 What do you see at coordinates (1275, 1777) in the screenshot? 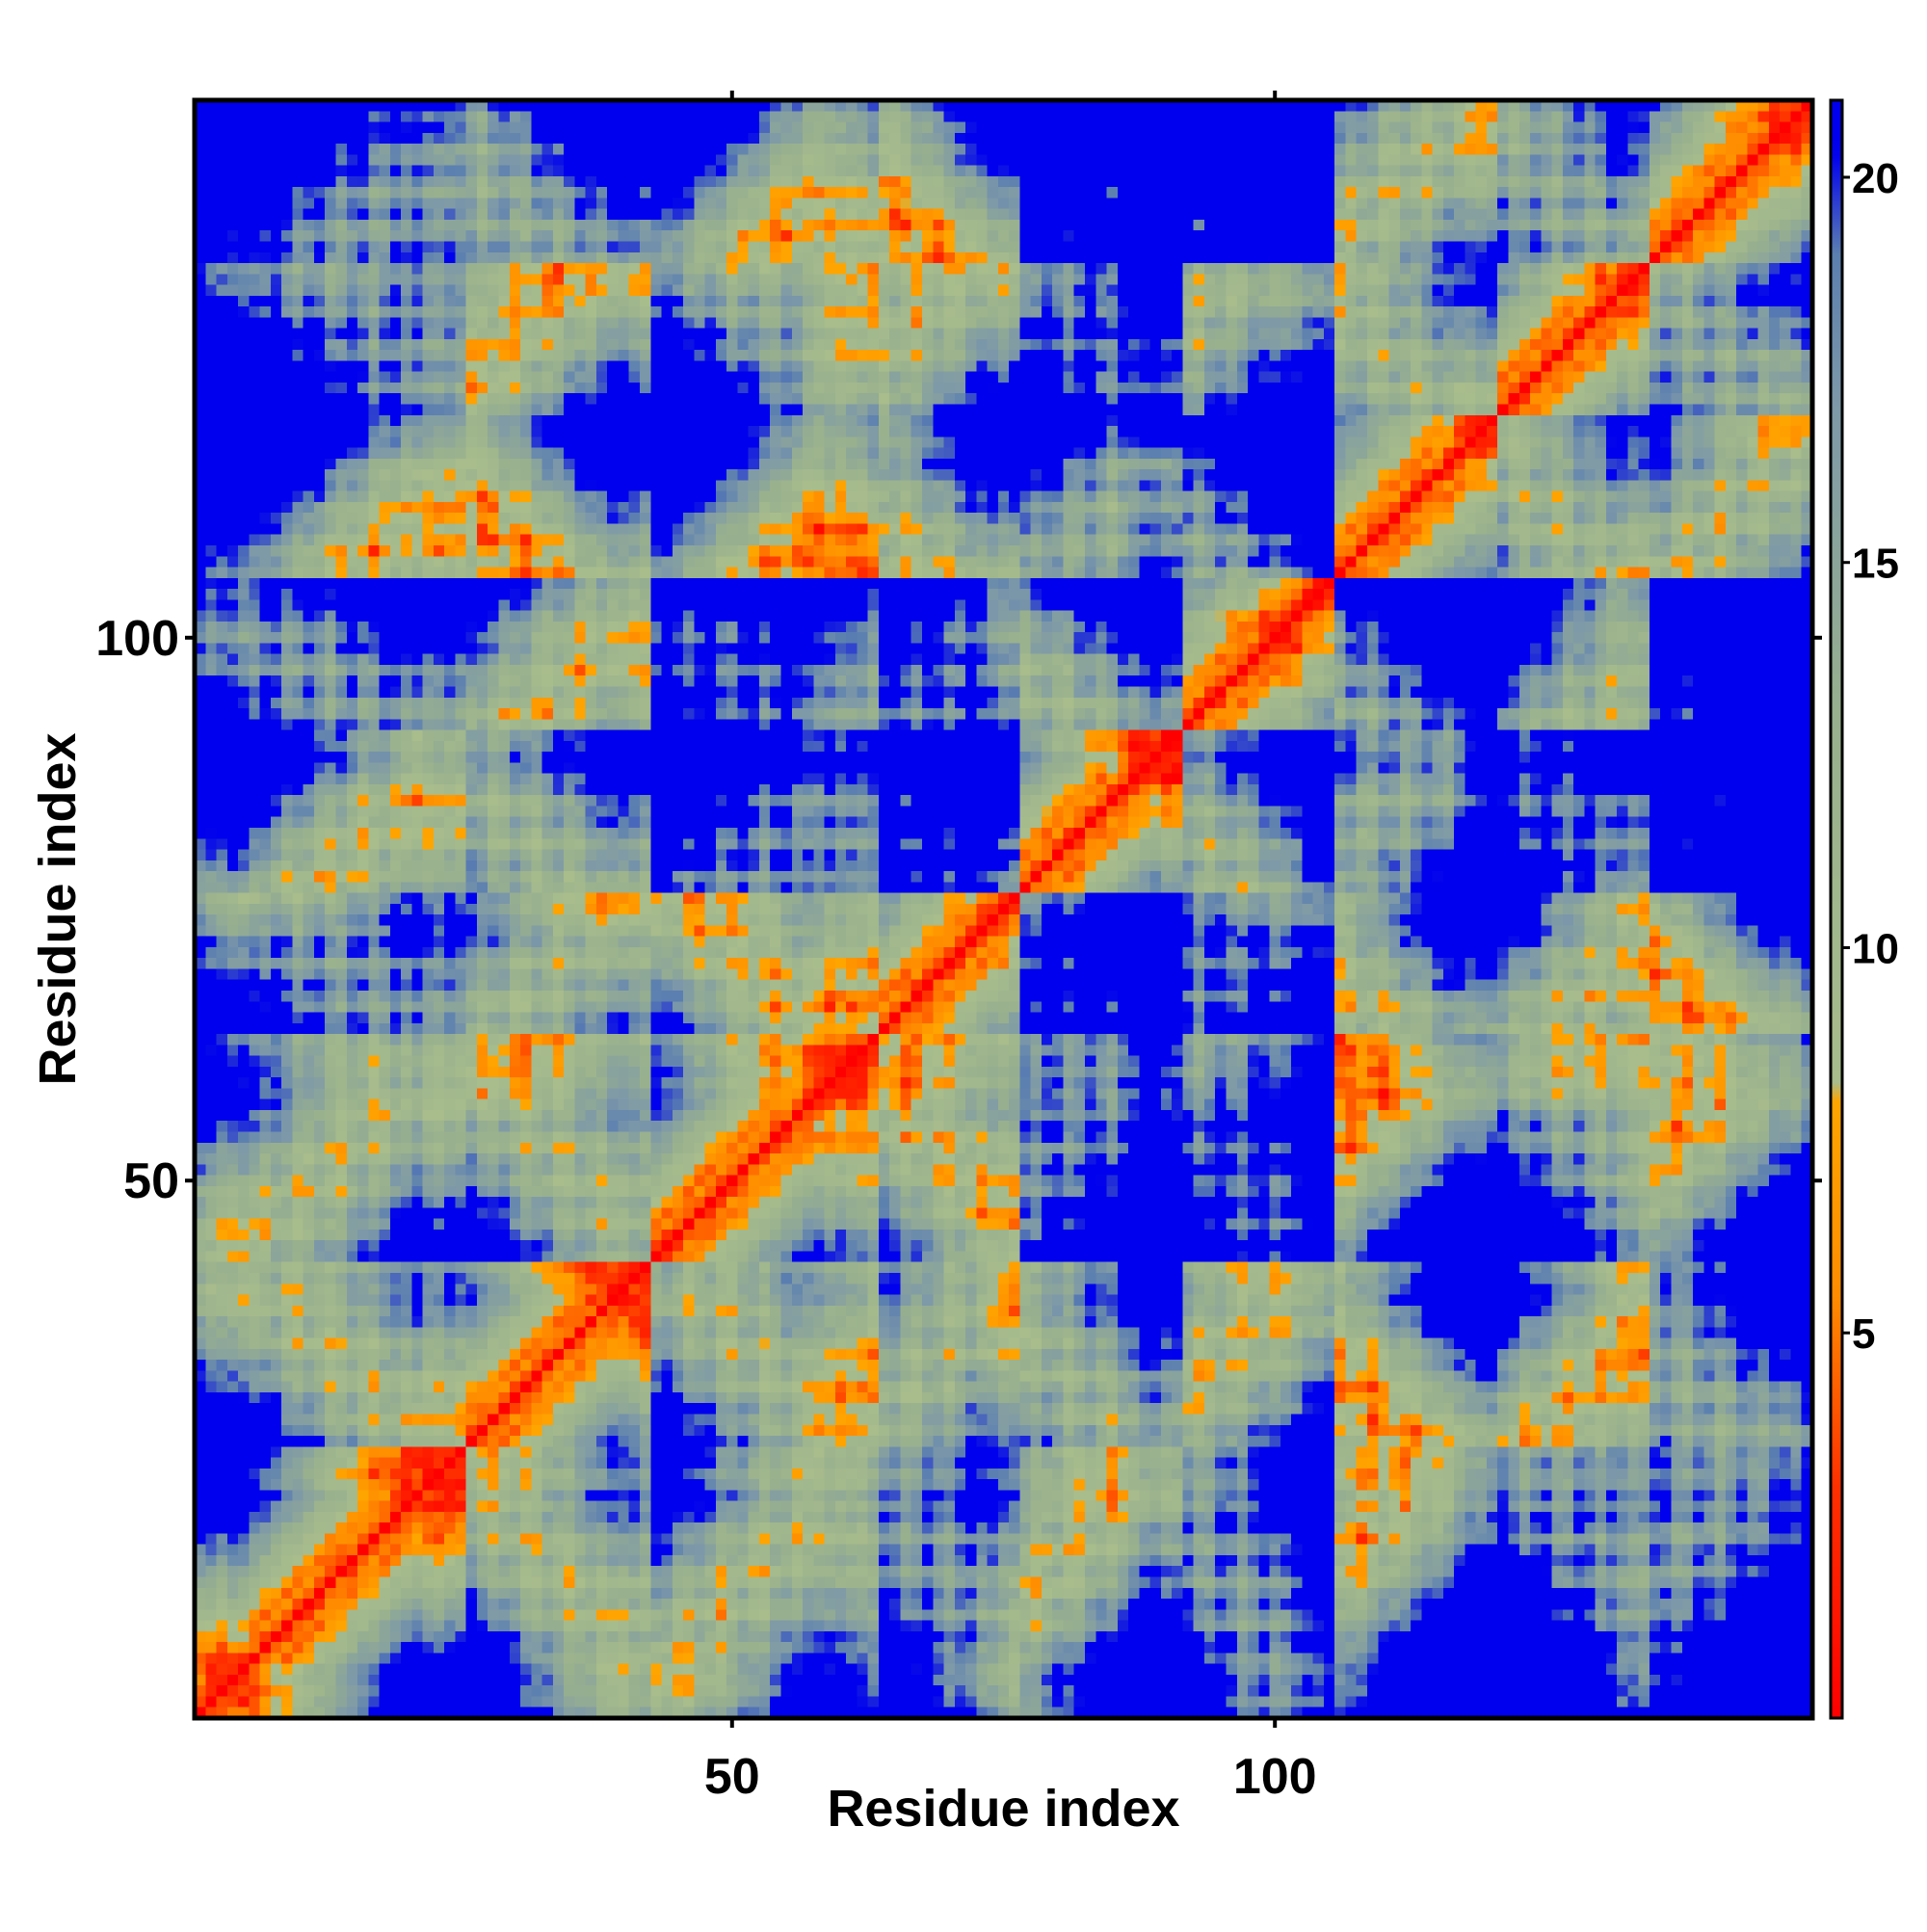
I see `x-tick-label: 100` at bounding box center [1275, 1777].